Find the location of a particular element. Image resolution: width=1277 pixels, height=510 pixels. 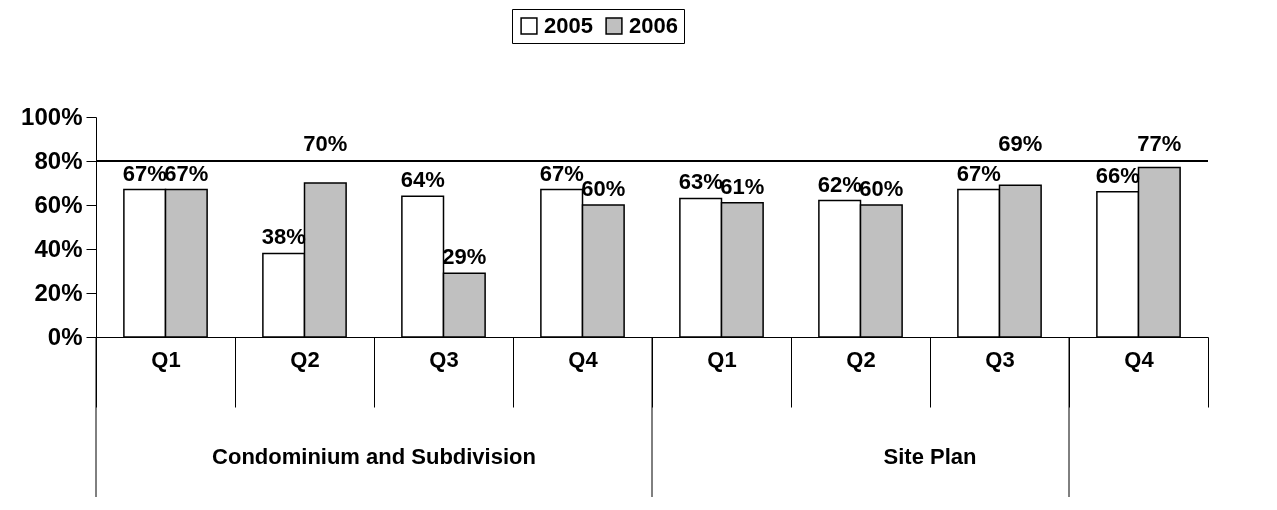

data-label: 29% is located at coordinates (464, 257).